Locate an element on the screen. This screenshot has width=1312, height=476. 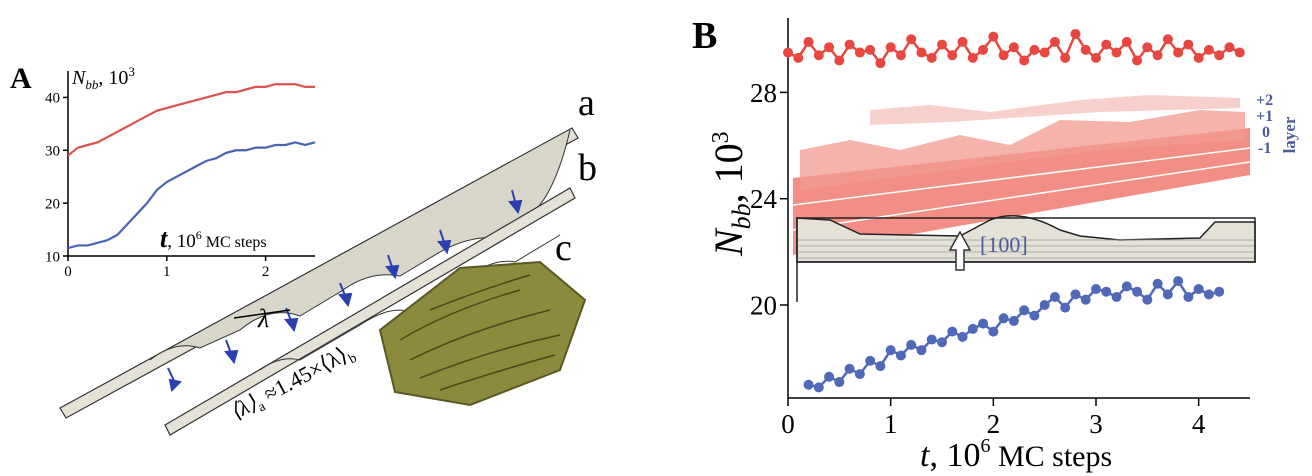
y-axis-label-part: N is located at coordinates (79, 78).